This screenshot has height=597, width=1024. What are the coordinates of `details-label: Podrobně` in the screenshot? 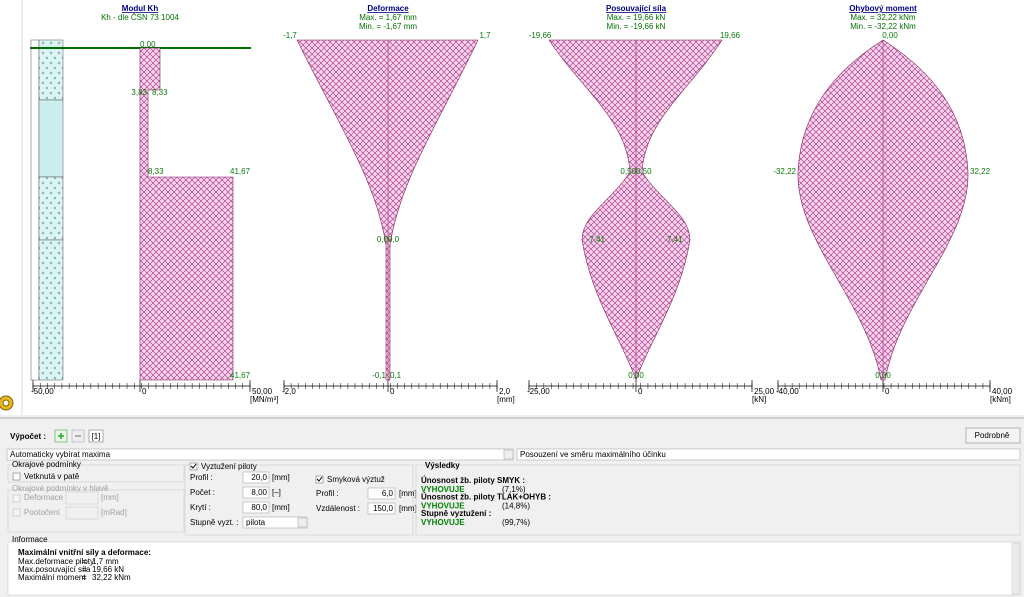 It's located at (992, 435).